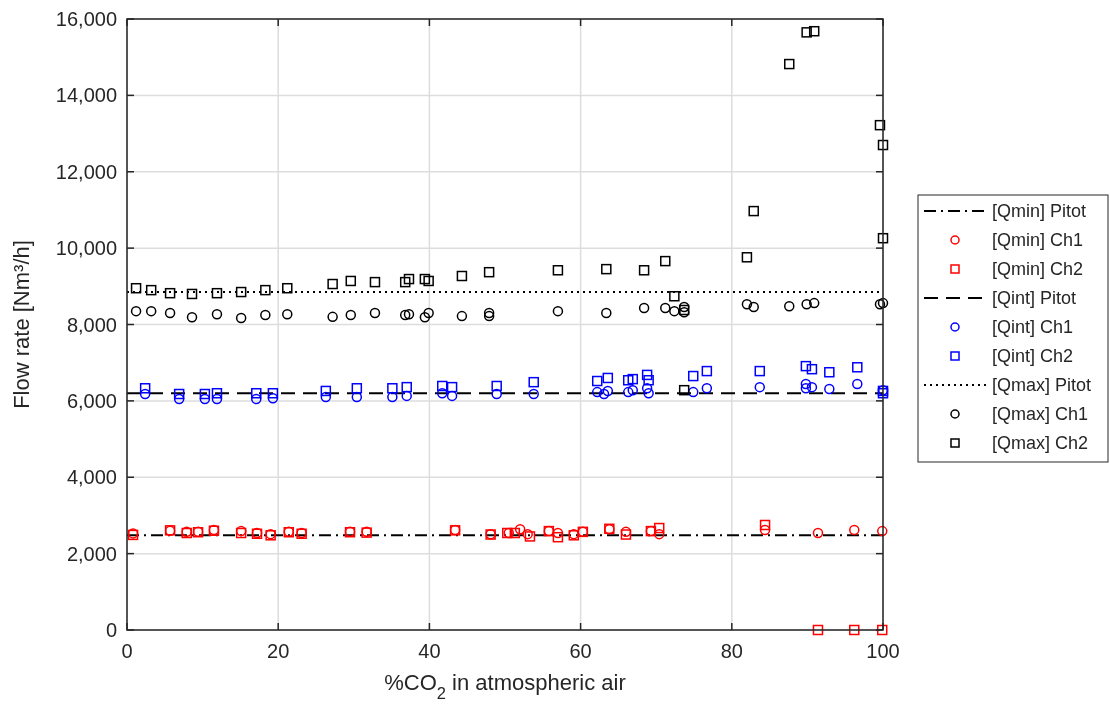 Image resolution: width=1110 pixels, height=712 pixels. Describe the element at coordinates (86, 171) in the screenshot. I see `y-tick-label: 12,000` at that location.